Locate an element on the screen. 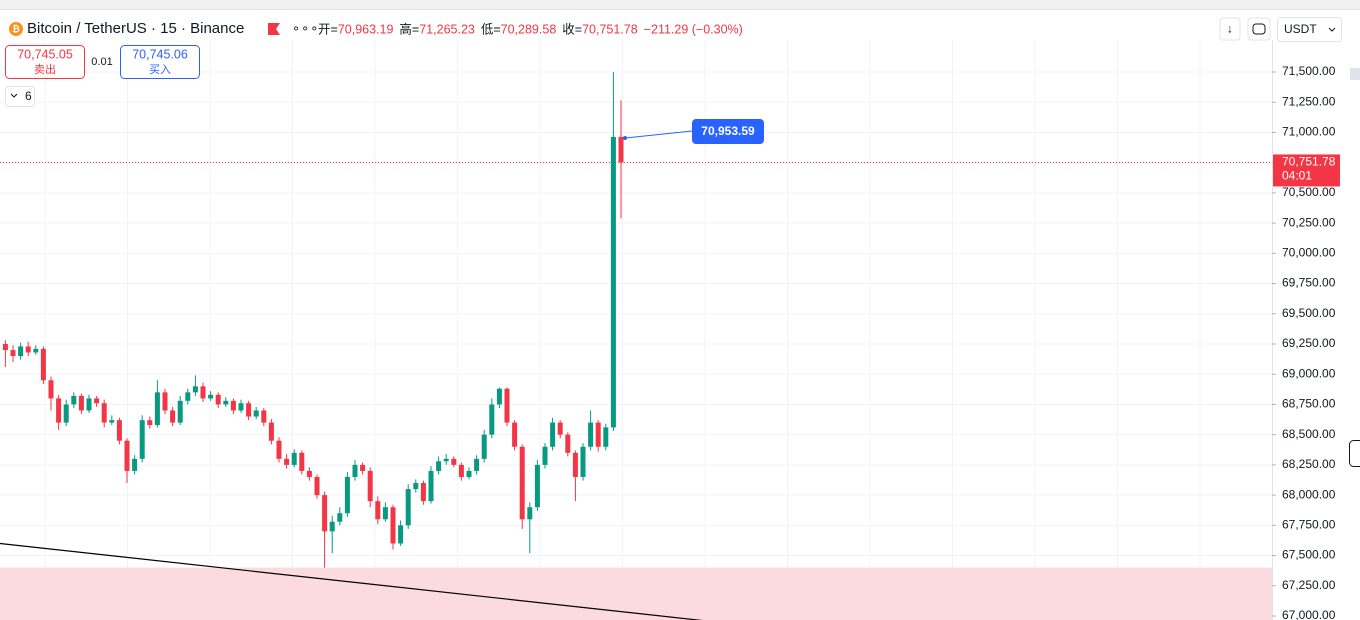 This screenshot has width=1360, height=620. y-tick-label: 69,750.00 is located at coordinates (1309, 283).